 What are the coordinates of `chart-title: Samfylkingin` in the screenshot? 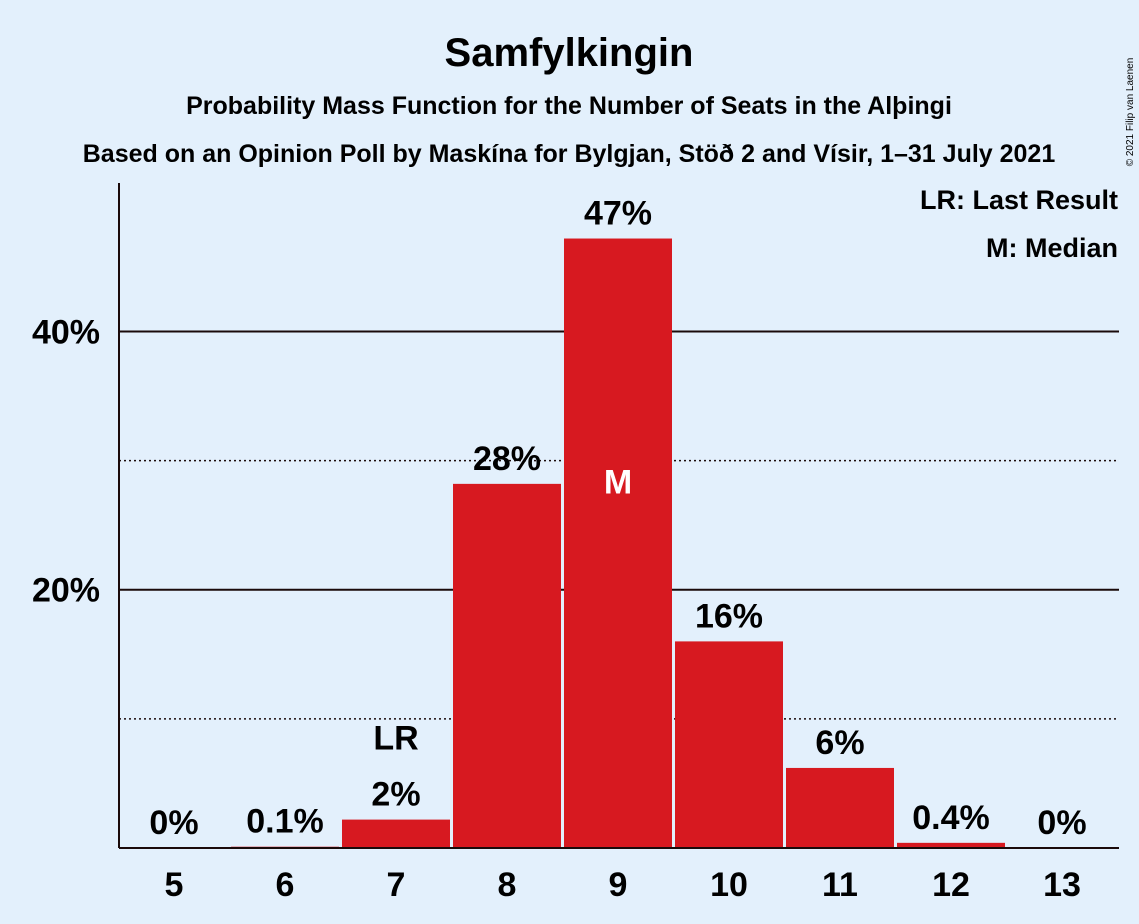 It's located at (569, 53).